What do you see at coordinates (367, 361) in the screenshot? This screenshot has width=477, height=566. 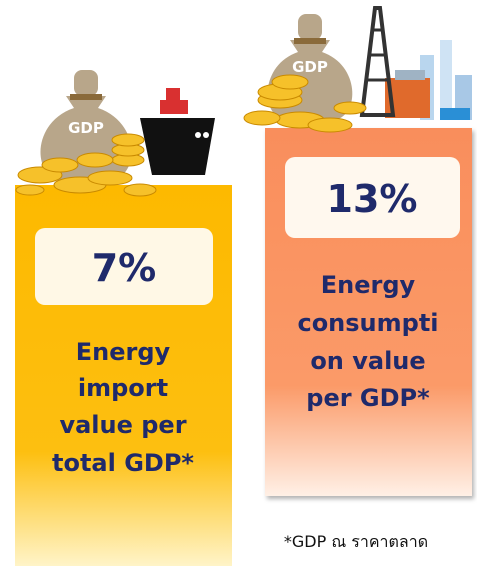 I see `desc-line: on value` at bounding box center [367, 361].